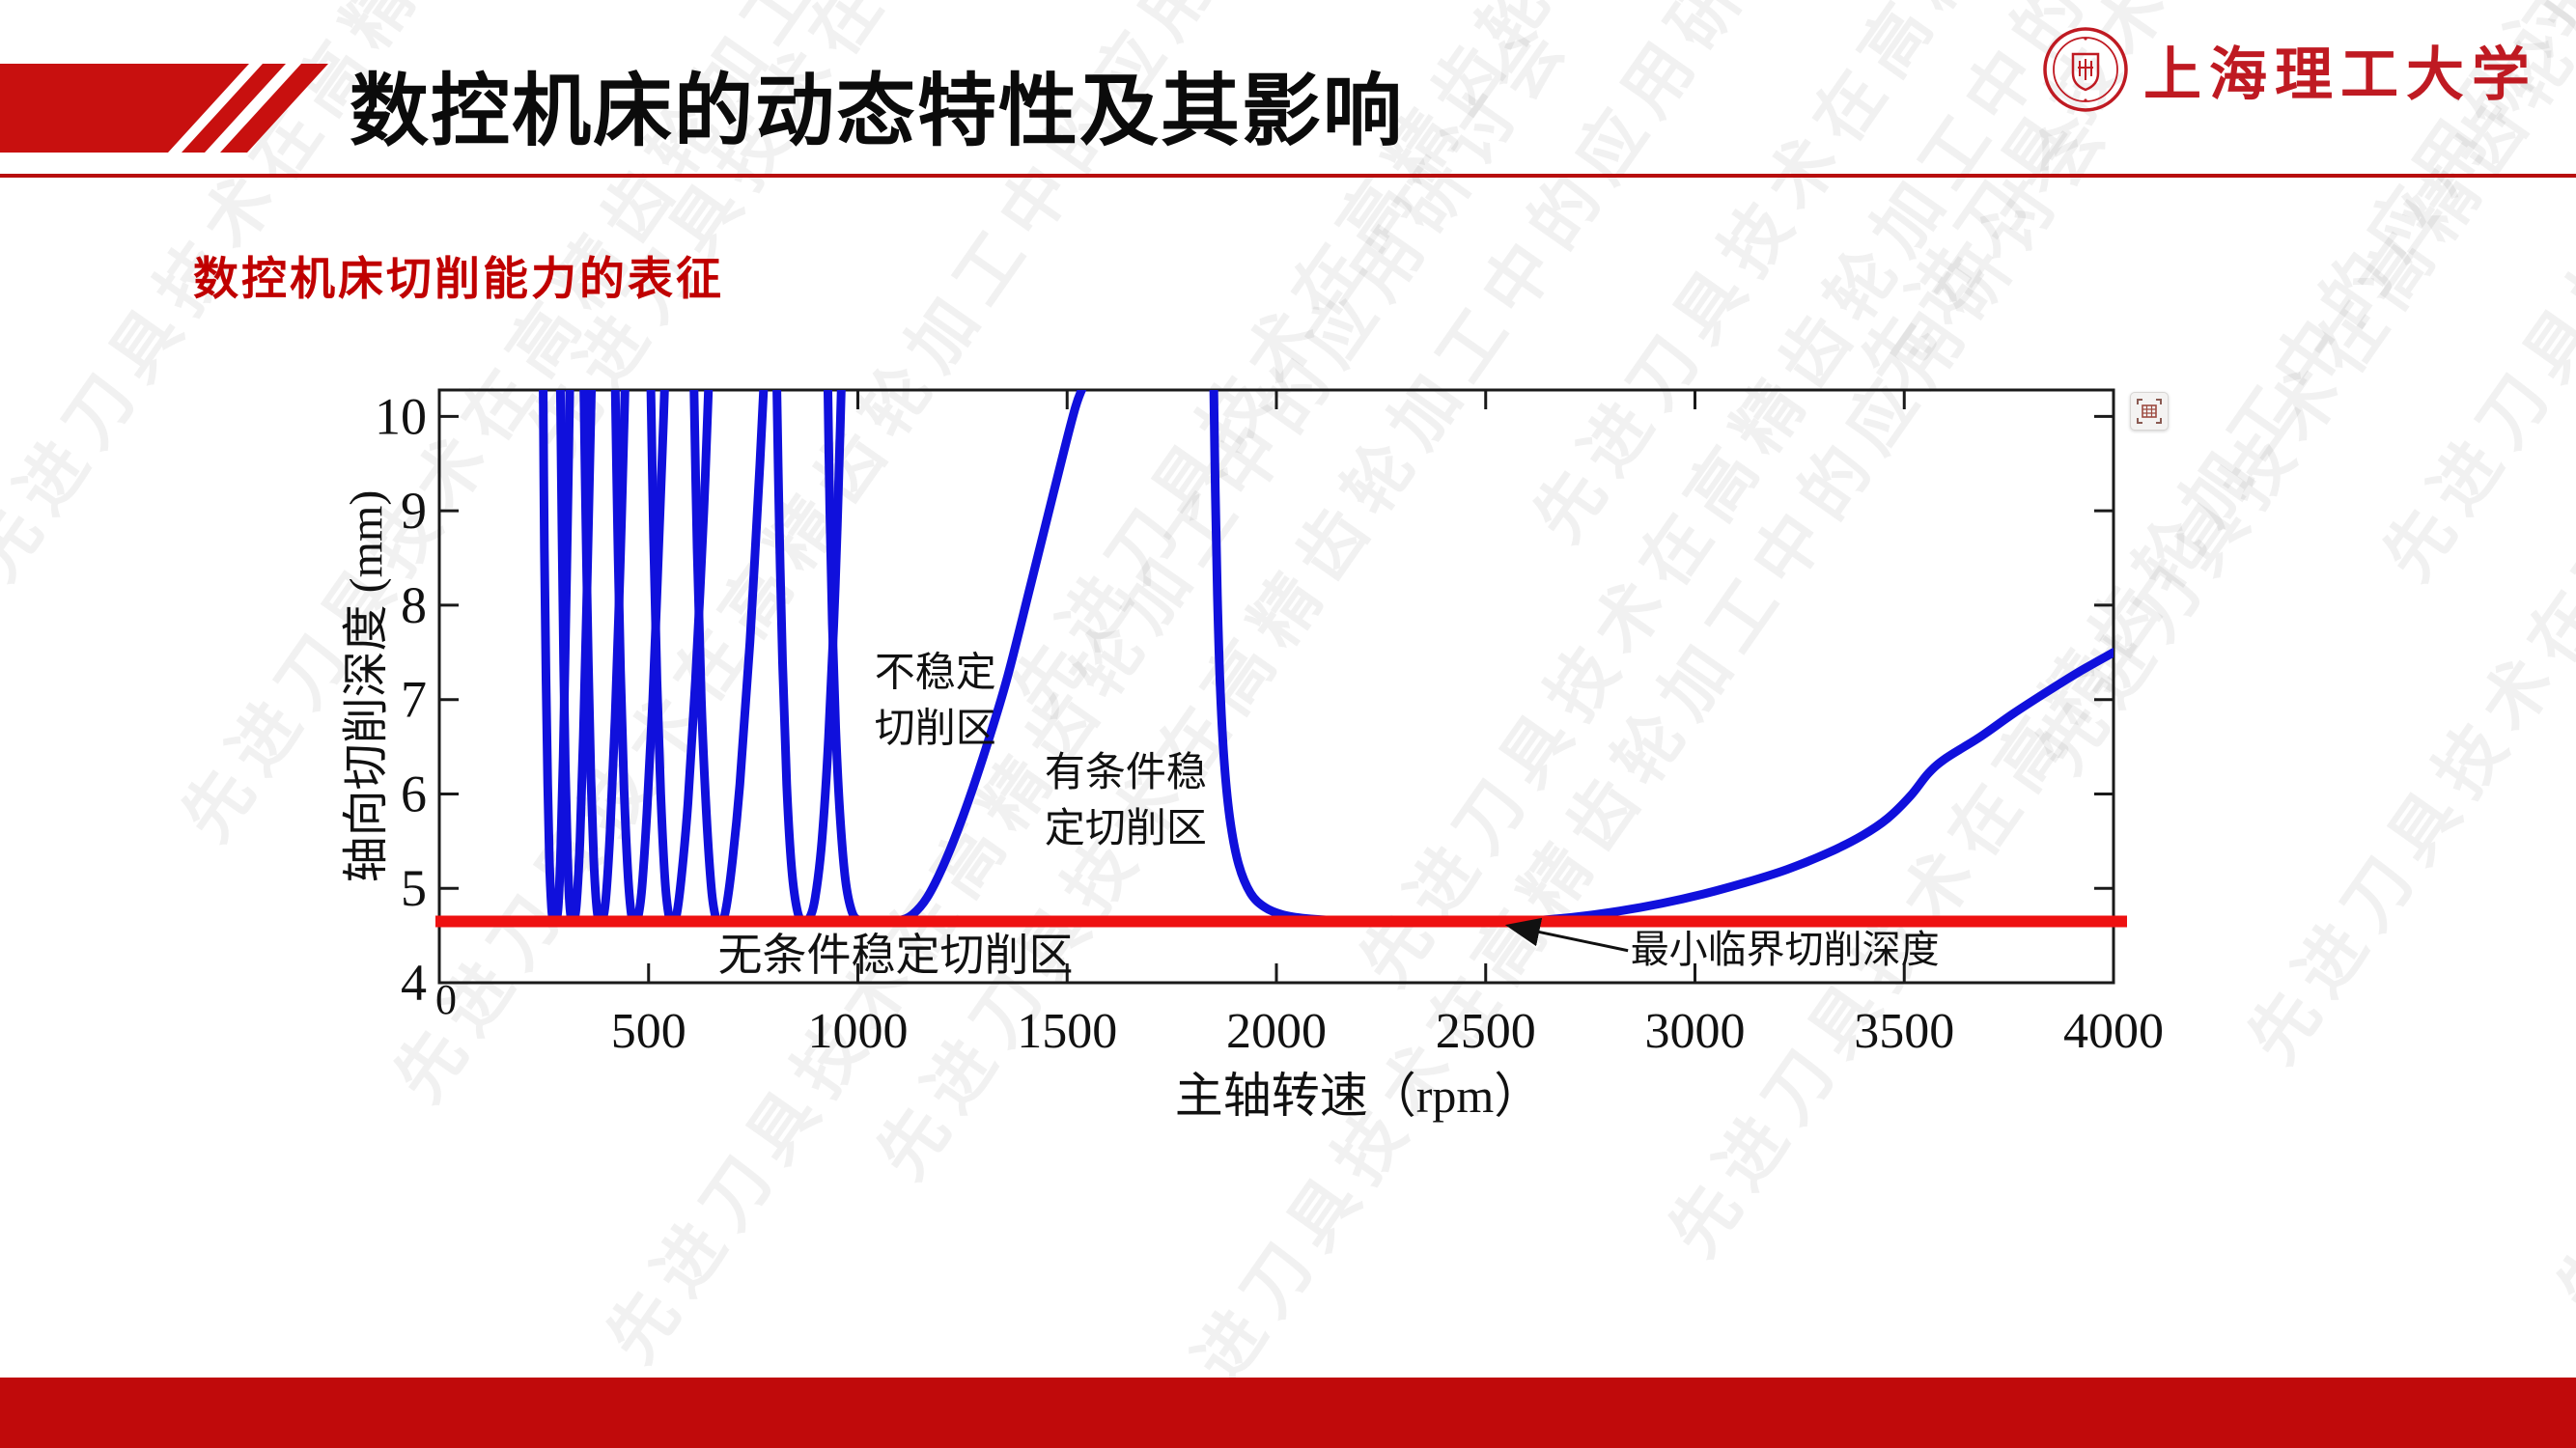  What do you see at coordinates (896, 956) in the screenshot?
I see `unconditionally-stable-zone: 无条件稳定切削区` at bounding box center [896, 956].